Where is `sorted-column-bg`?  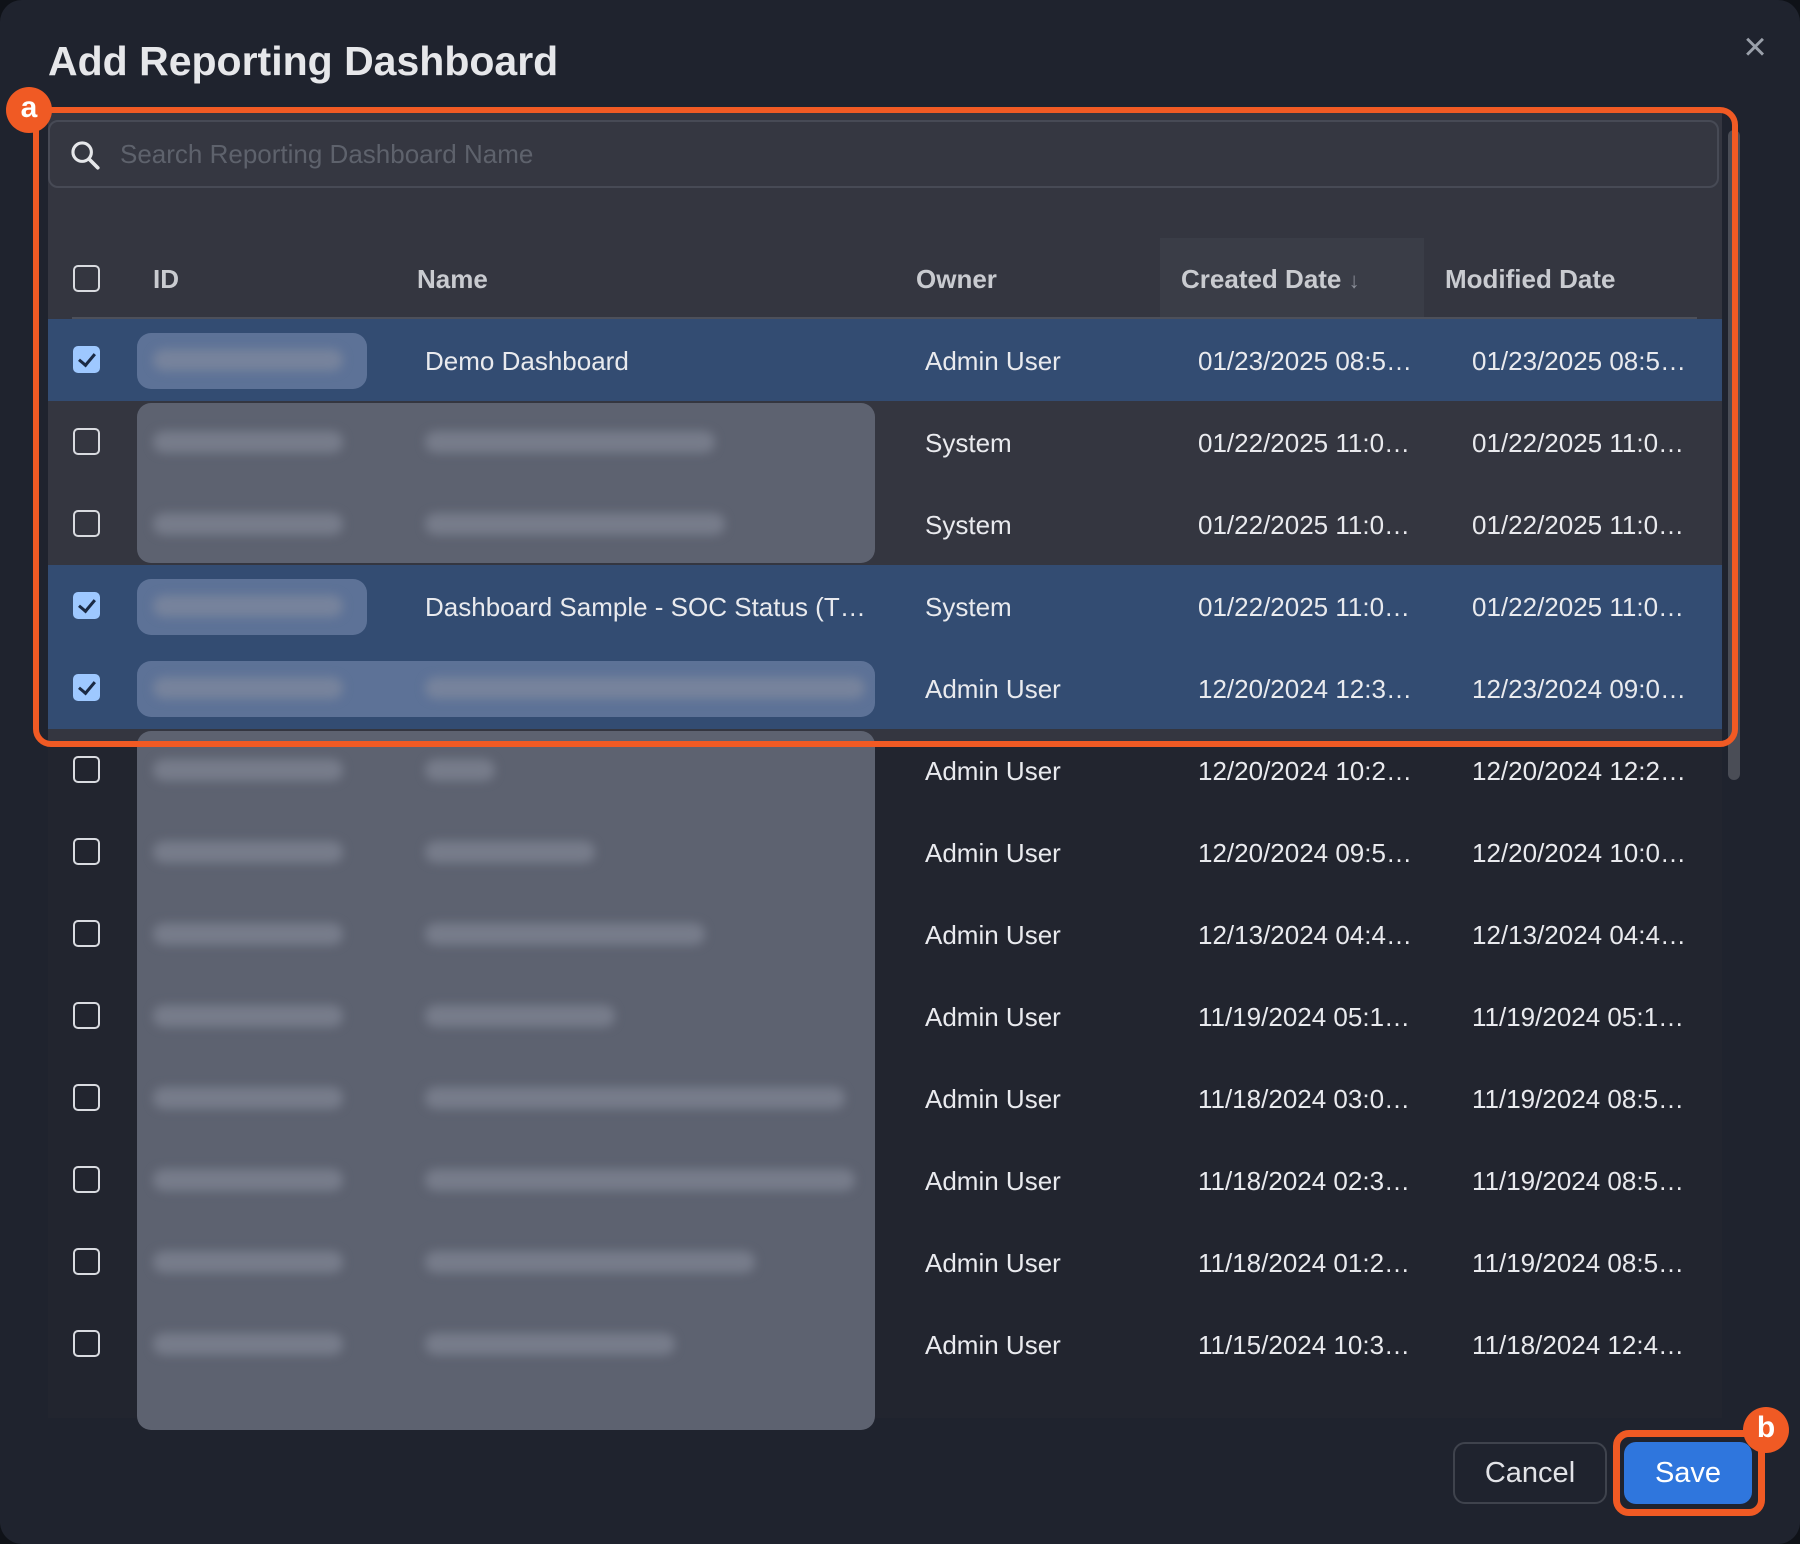 sorted-column-bg is located at coordinates (1292, 278).